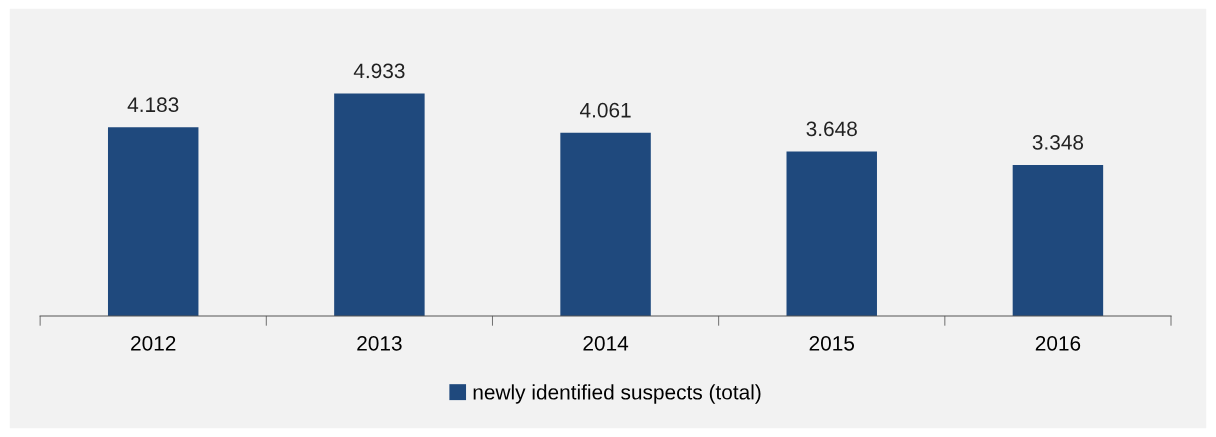  Describe the element at coordinates (153, 105) in the screenshot. I see `data-label: 4.183` at that location.